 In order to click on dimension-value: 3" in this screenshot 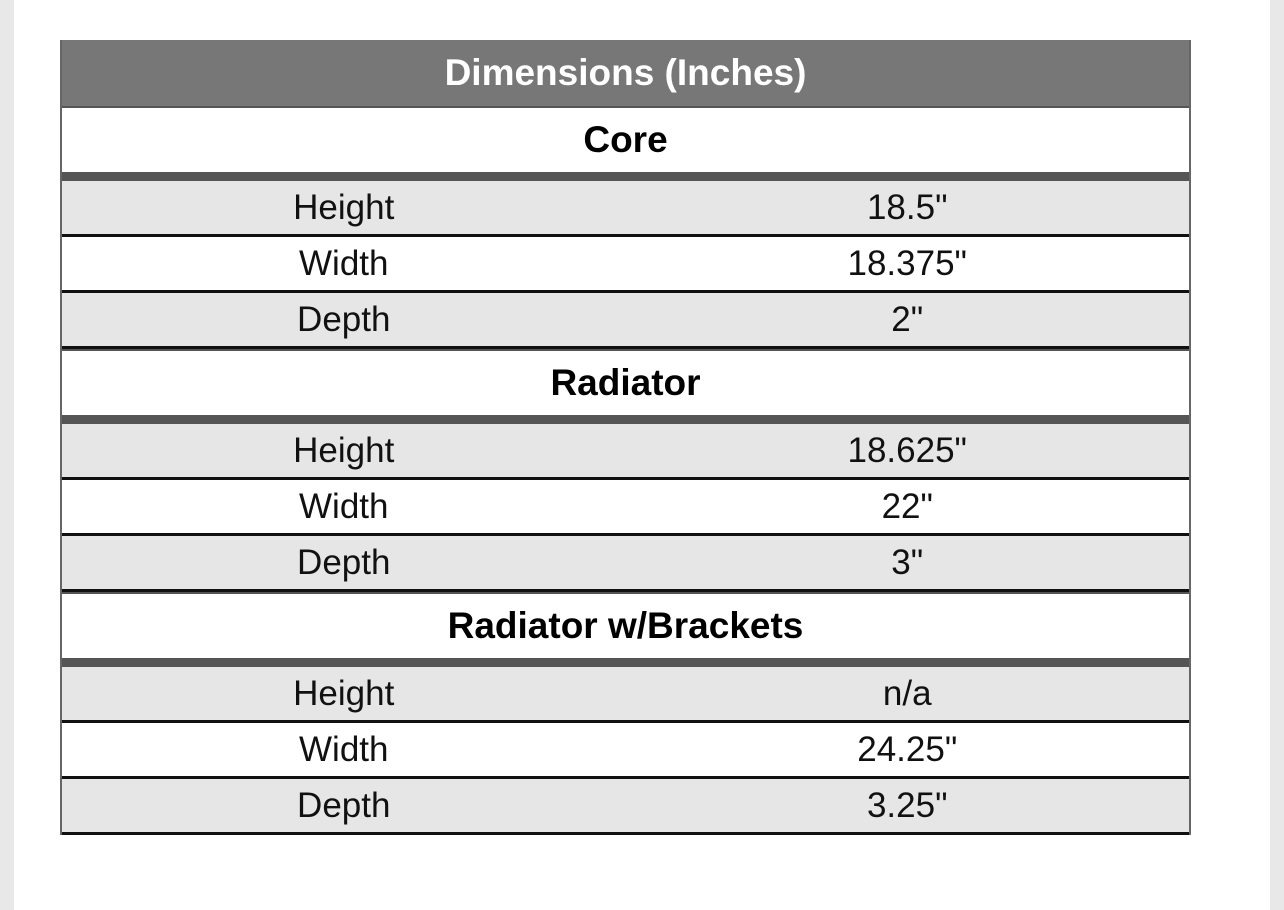, I will do `click(907, 562)`.